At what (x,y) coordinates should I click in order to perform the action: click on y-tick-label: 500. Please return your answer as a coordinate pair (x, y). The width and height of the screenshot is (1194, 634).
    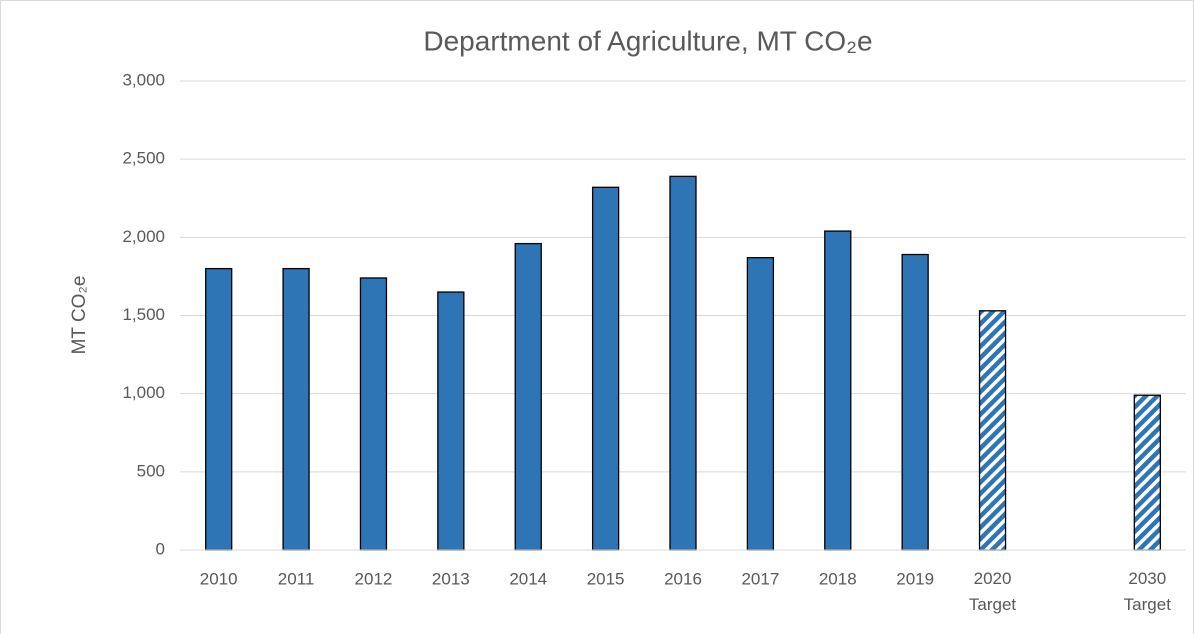
    Looking at the image, I should click on (151, 470).